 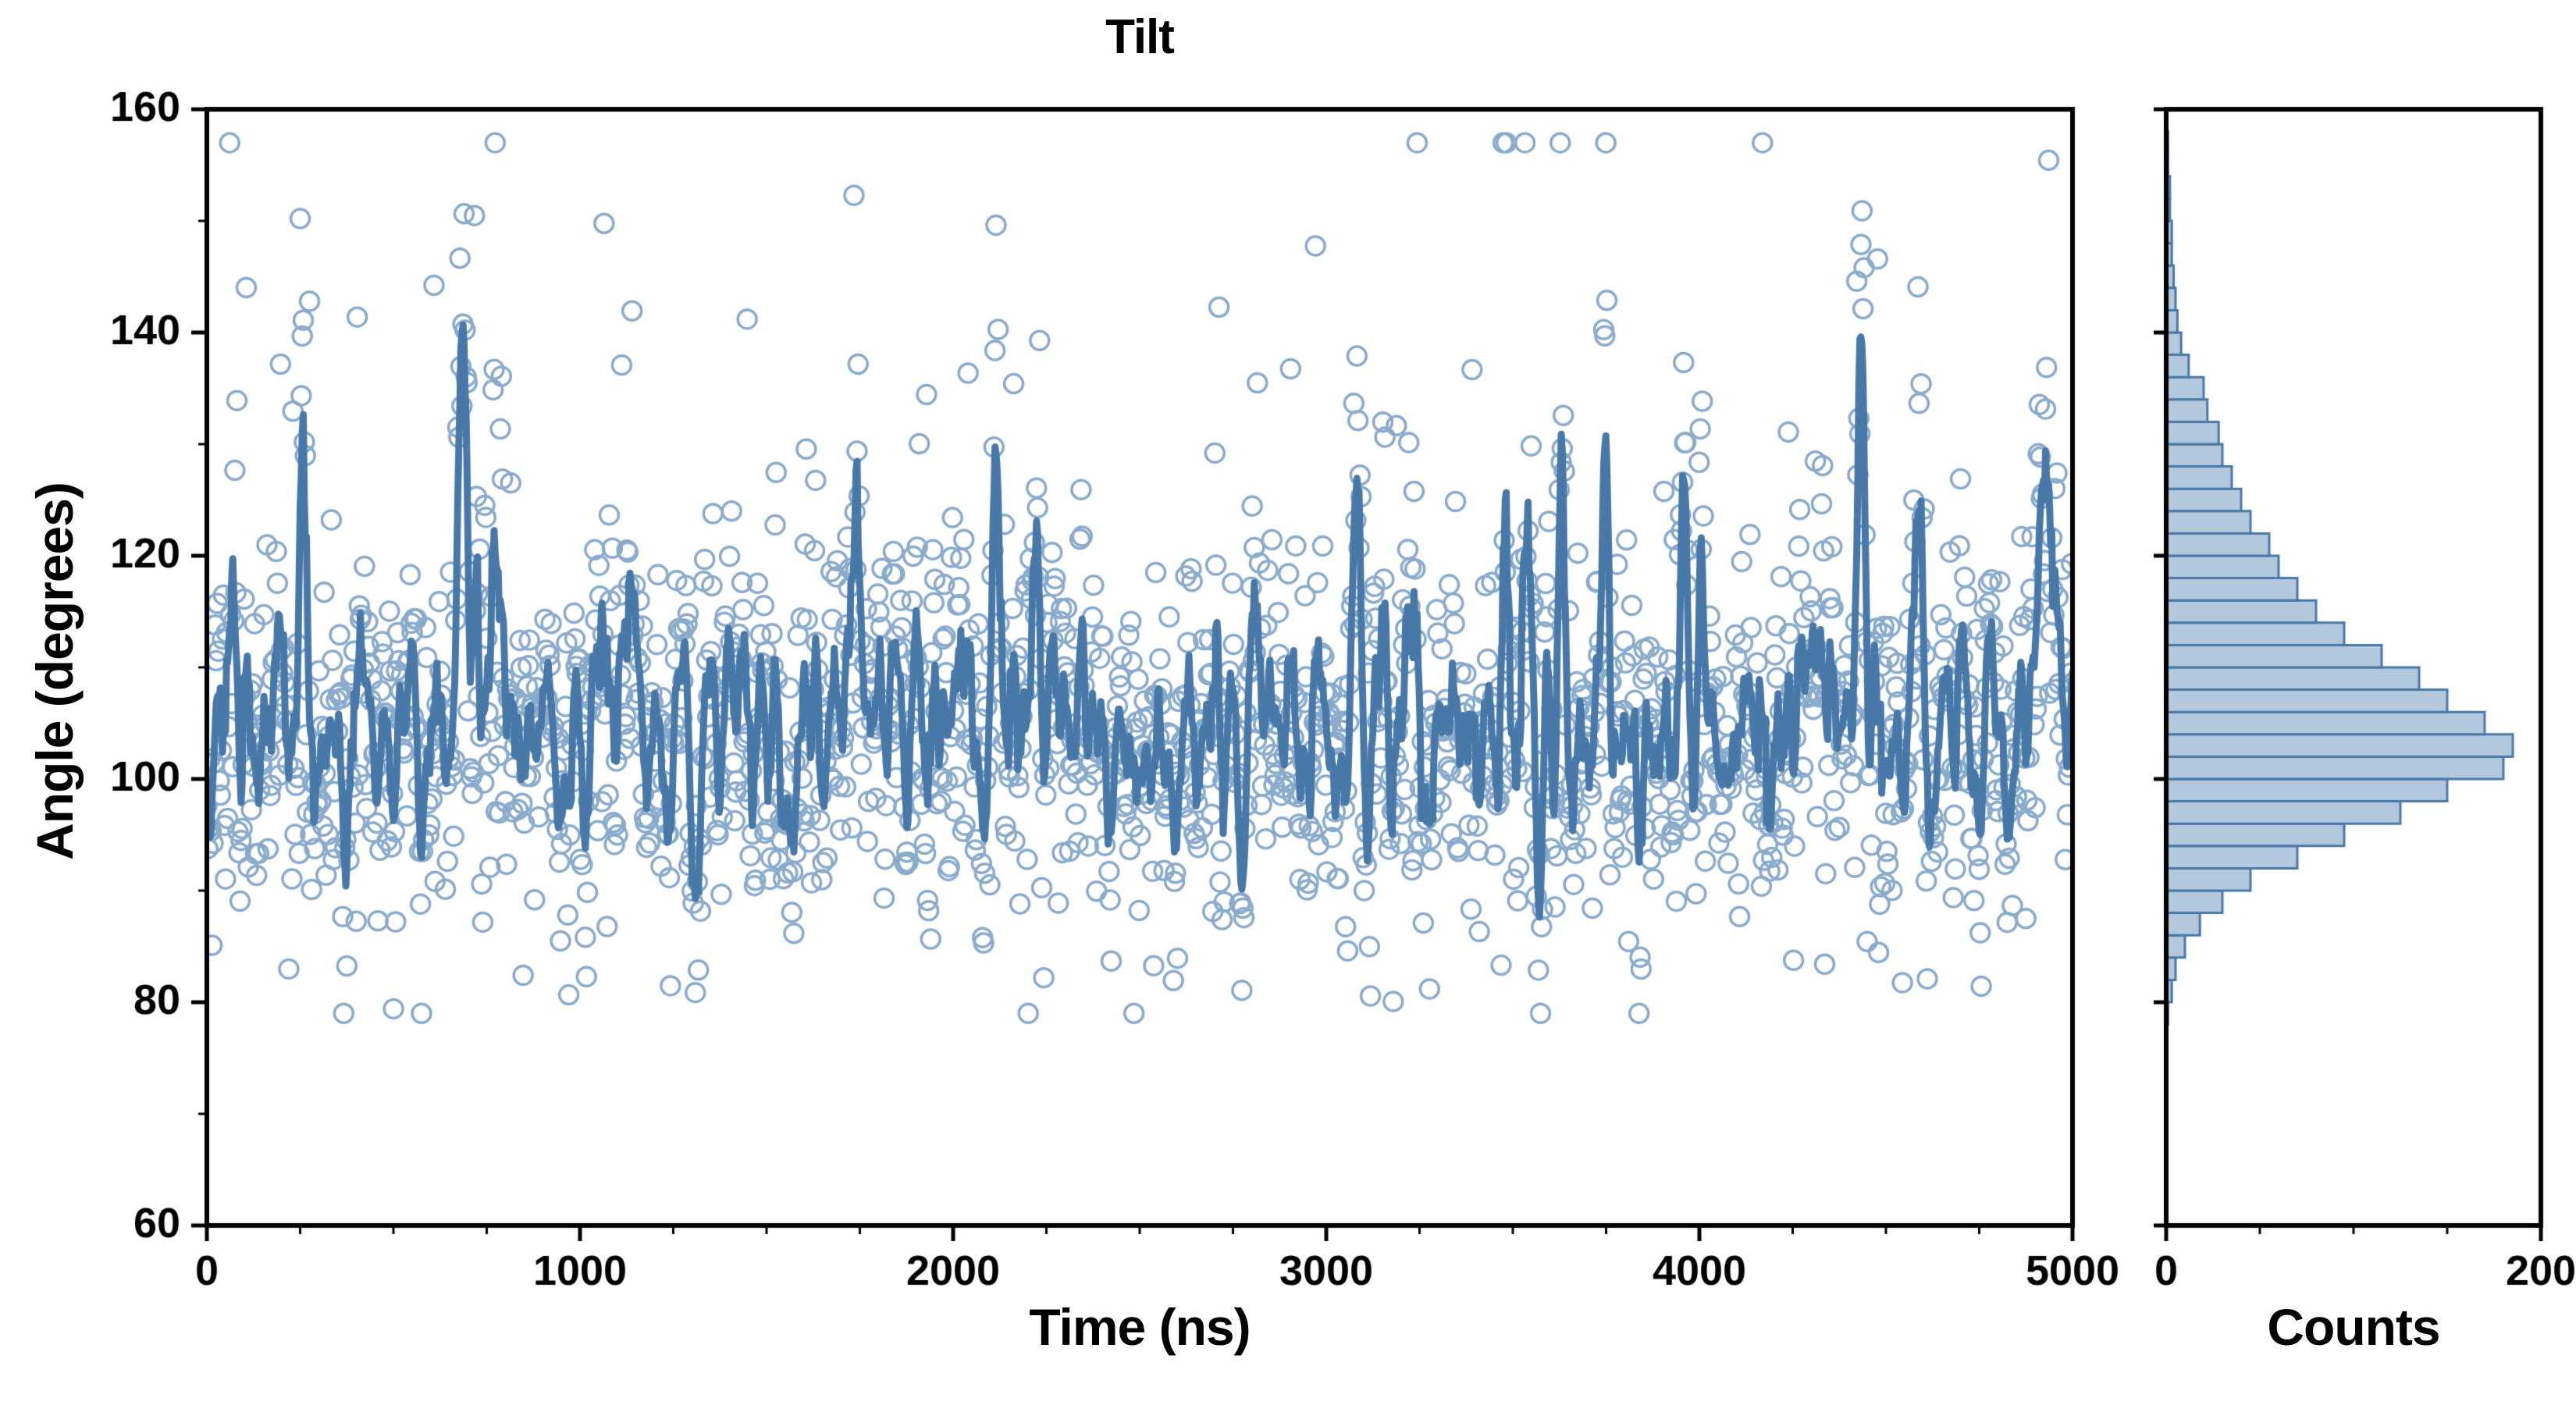 What do you see at coordinates (55, 671) in the screenshot?
I see `y-axis-label: Angle (degrees)` at bounding box center [55, 671].